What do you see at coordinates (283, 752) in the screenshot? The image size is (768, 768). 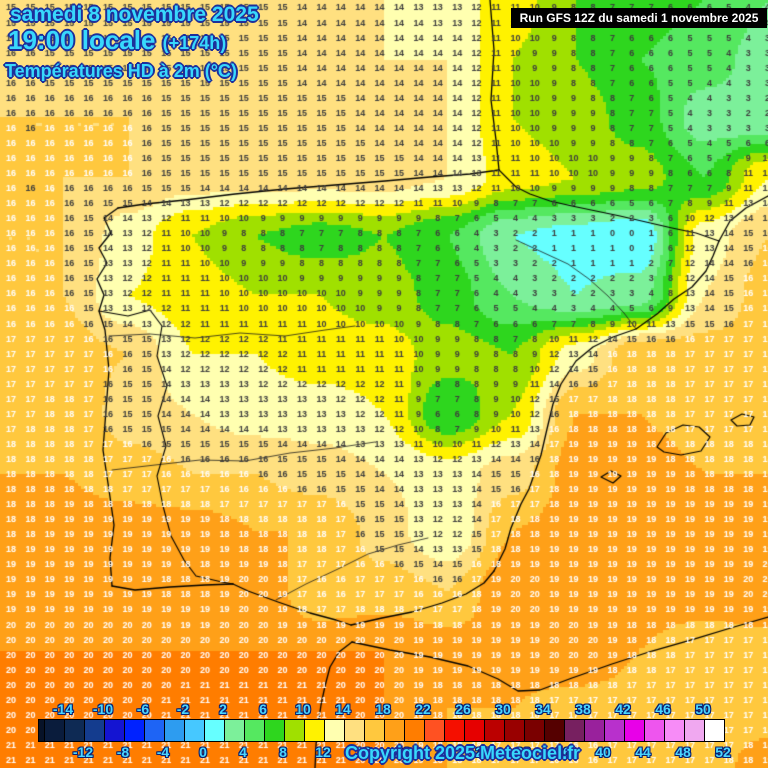 I see `scale-label: 8` at bounding box center [283, 752].